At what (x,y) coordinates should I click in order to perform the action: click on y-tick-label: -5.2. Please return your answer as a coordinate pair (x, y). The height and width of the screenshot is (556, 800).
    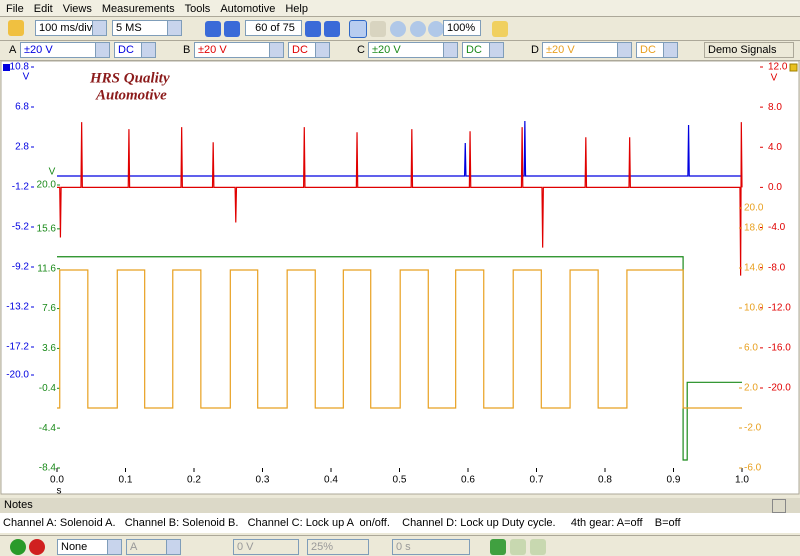
    Looking at the image, I should click on (21, 227).